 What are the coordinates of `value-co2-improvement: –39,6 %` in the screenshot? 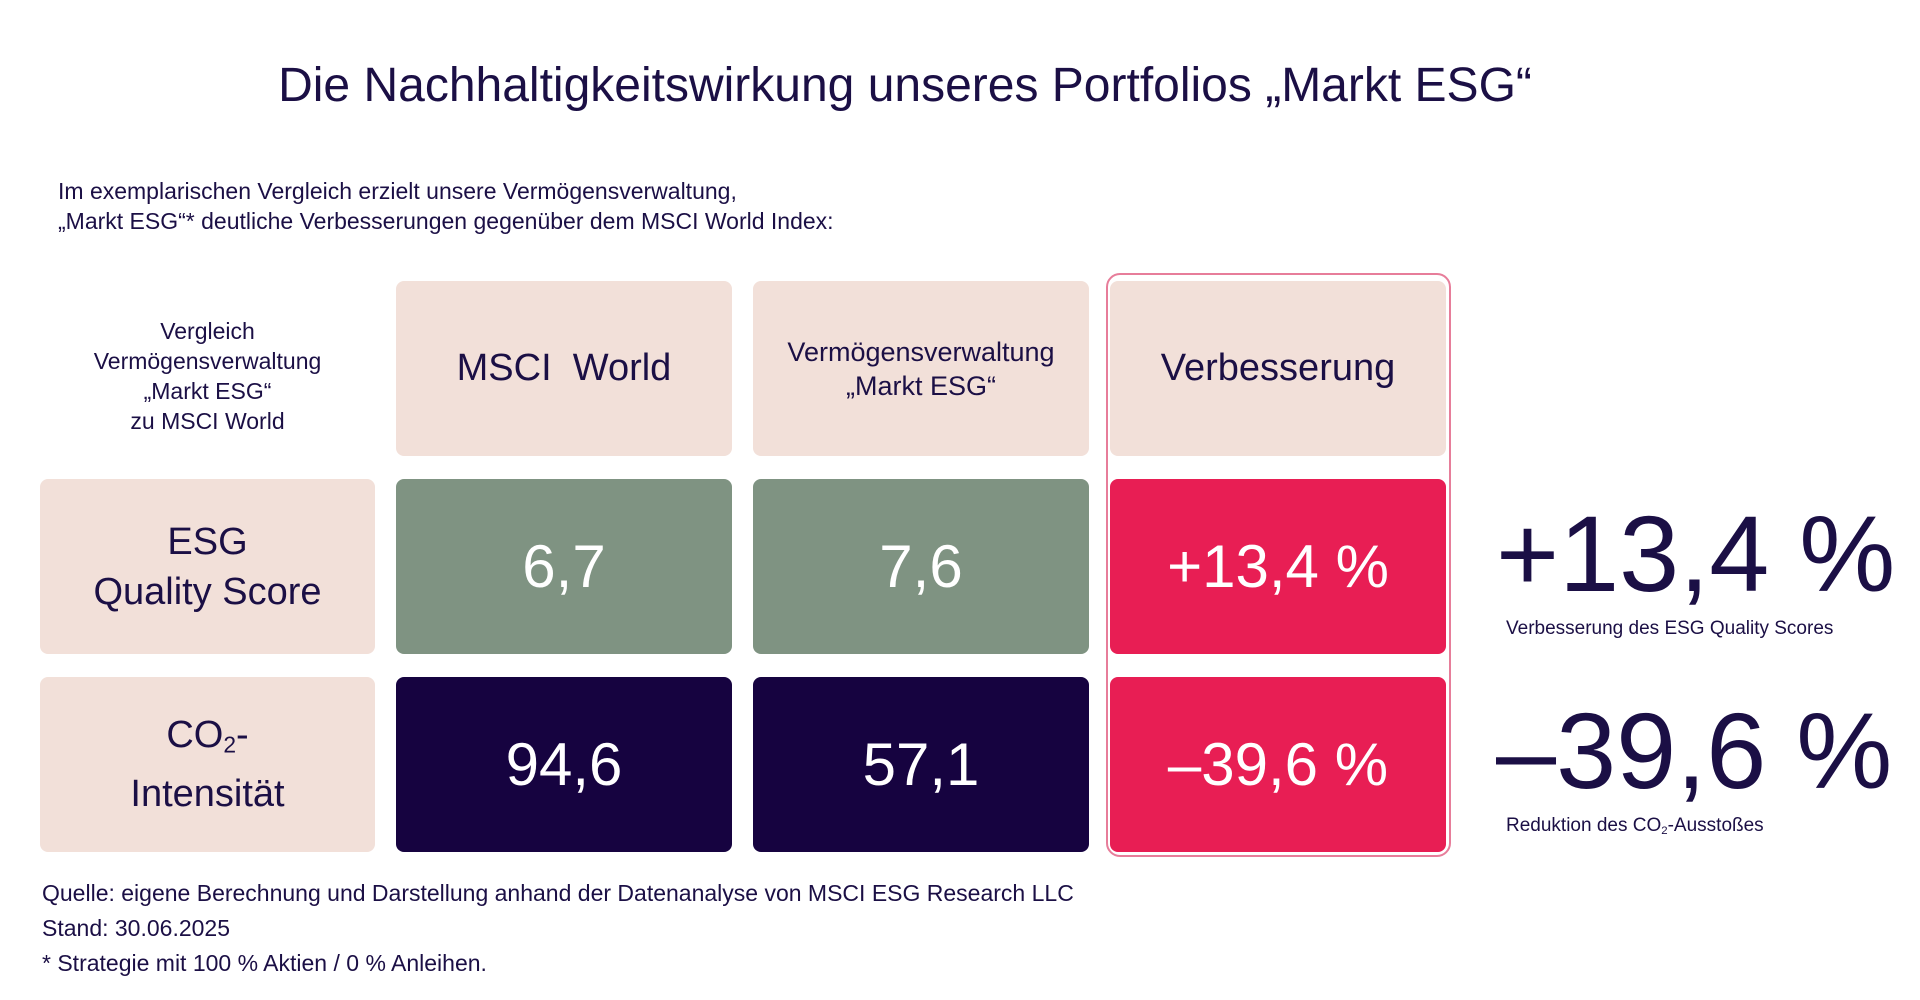 It's located at (1278, 764).